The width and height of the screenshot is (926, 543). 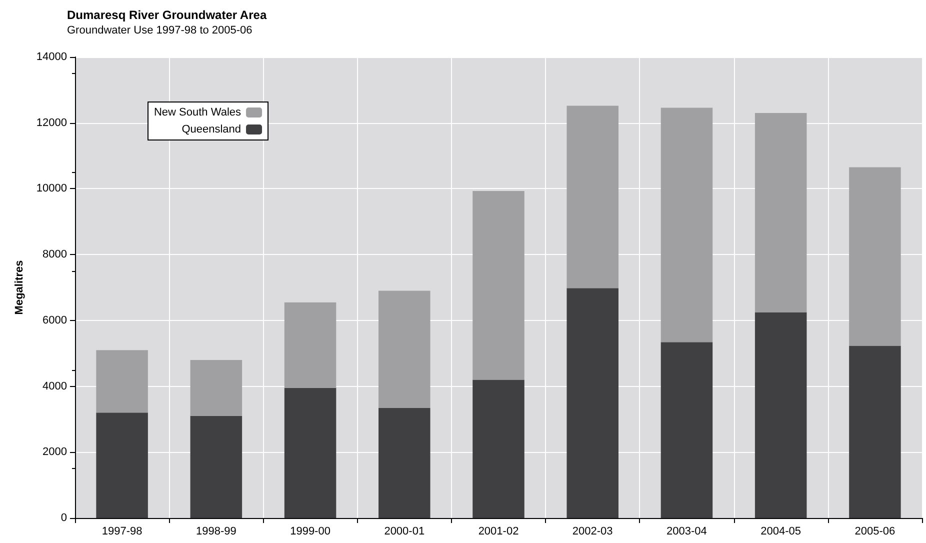 What do you see at coordinates (54, 254) in the screenshot?
I see `y-tick-label: 8000` at bounding box center [54, 254].